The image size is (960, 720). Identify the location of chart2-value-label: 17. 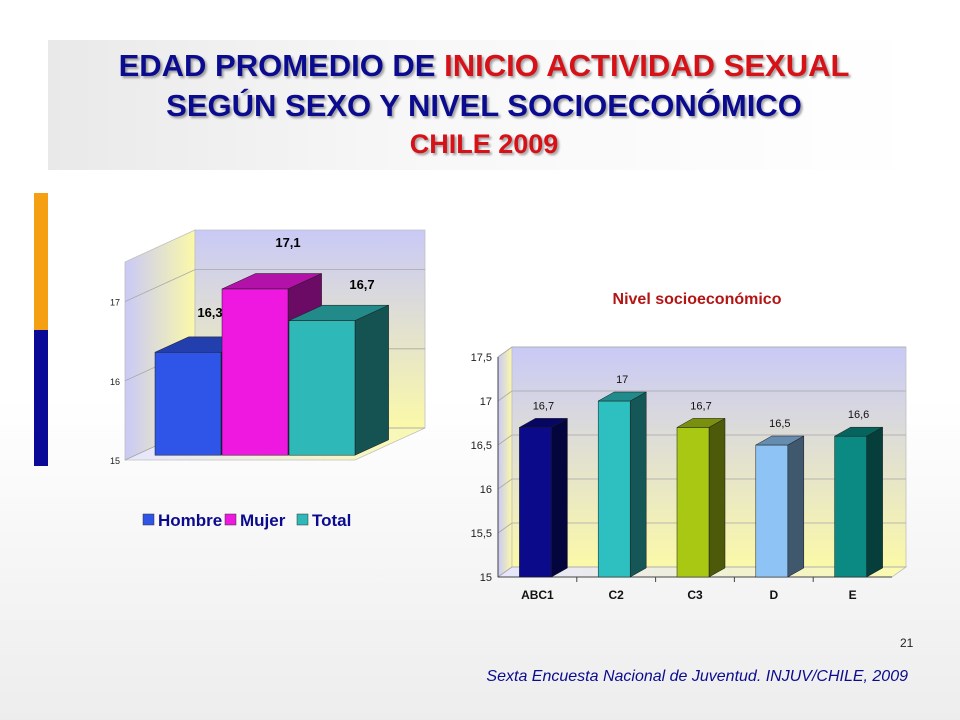
(622, 380).